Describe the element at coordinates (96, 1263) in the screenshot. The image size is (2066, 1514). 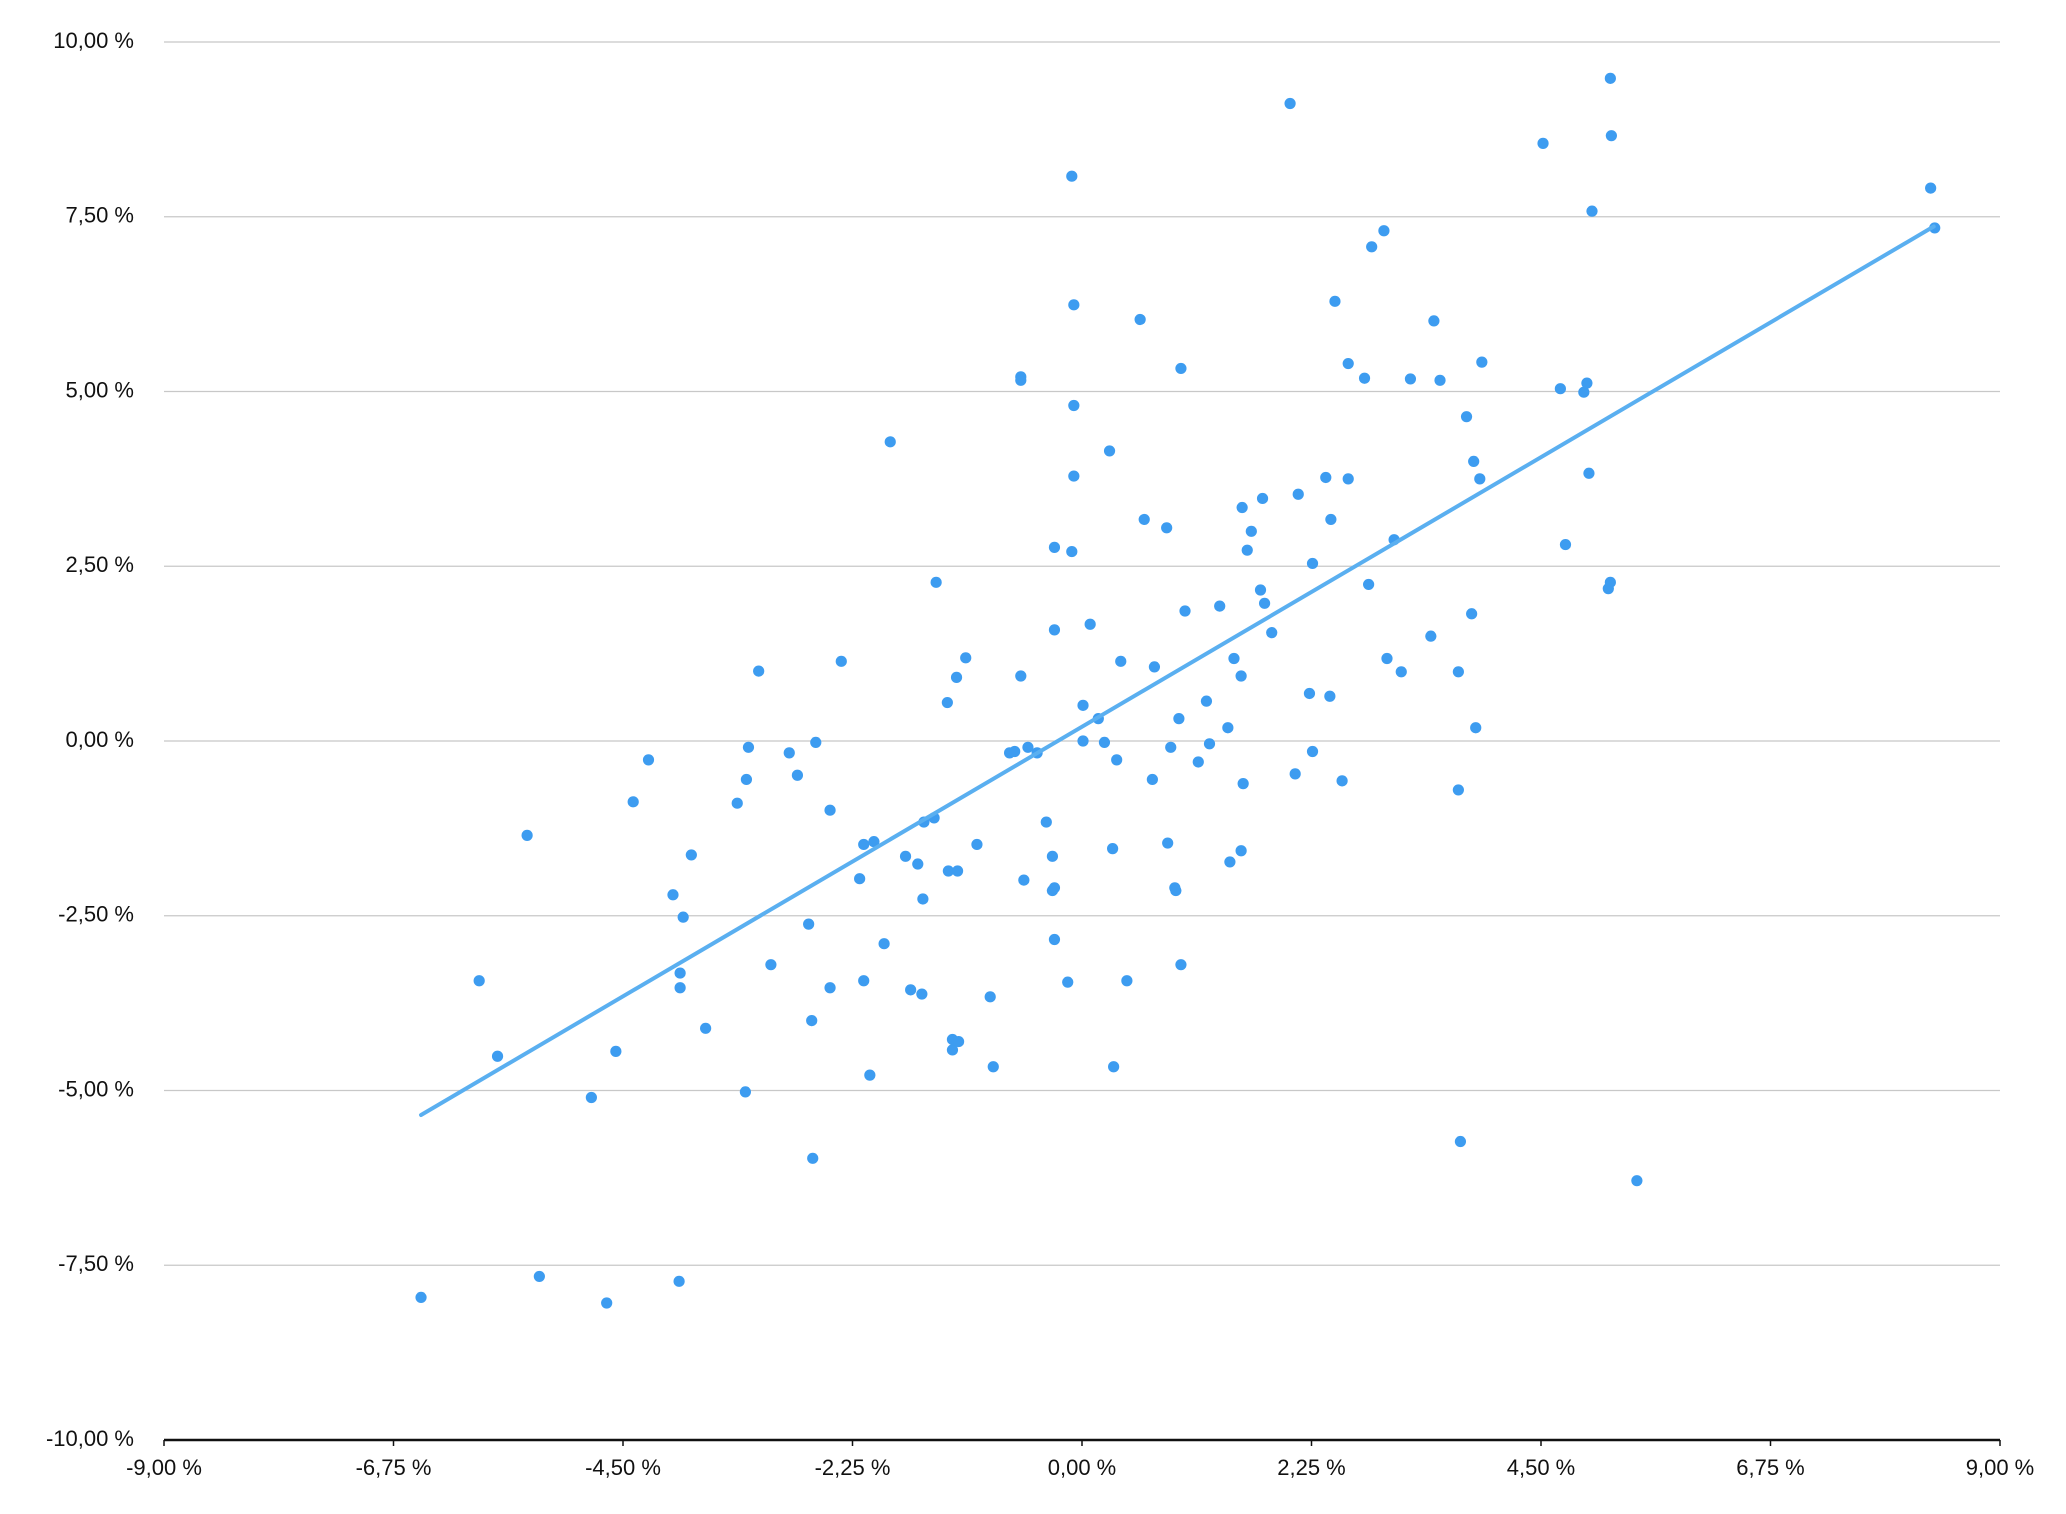
I see `y-tick-label: -7,50 %` at that location.